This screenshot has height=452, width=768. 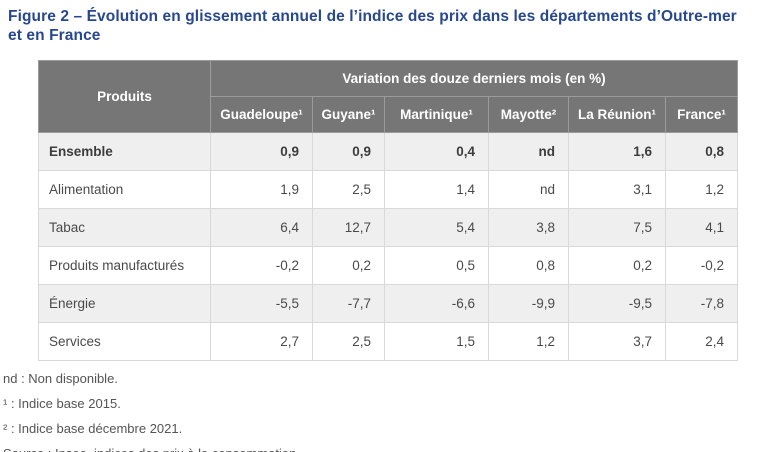 I want to click on footnote-nd: nd : Non disponible., so click(x=60, y=378).